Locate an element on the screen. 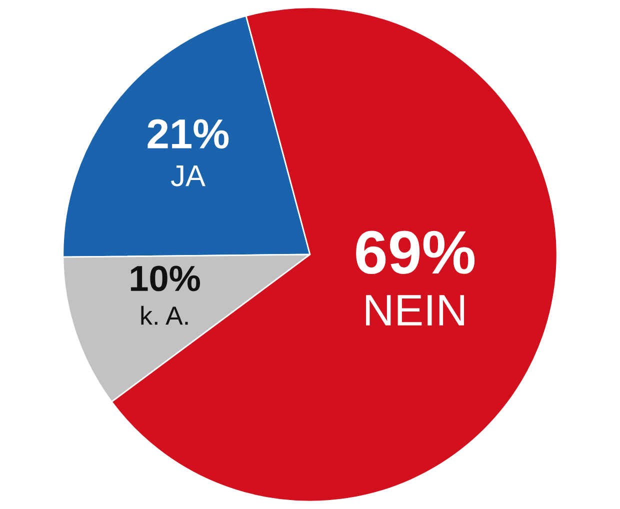 The width and height of the screenshot is (620, 509). slice-label: JA is located at coordinates (188, 175).